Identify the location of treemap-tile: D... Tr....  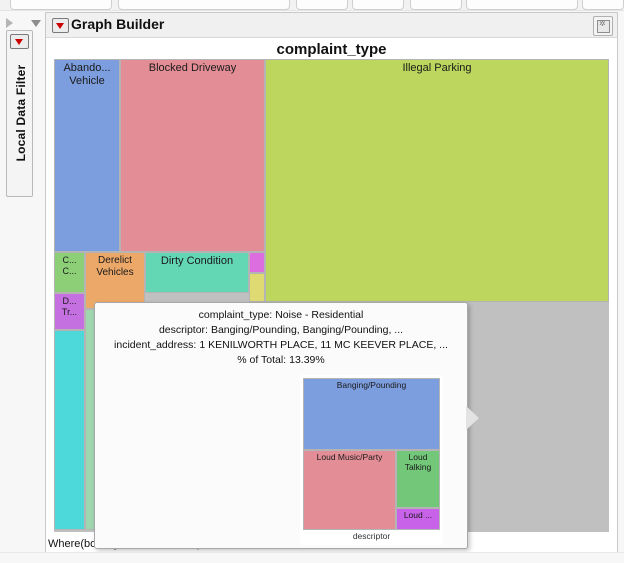
(69, 311).